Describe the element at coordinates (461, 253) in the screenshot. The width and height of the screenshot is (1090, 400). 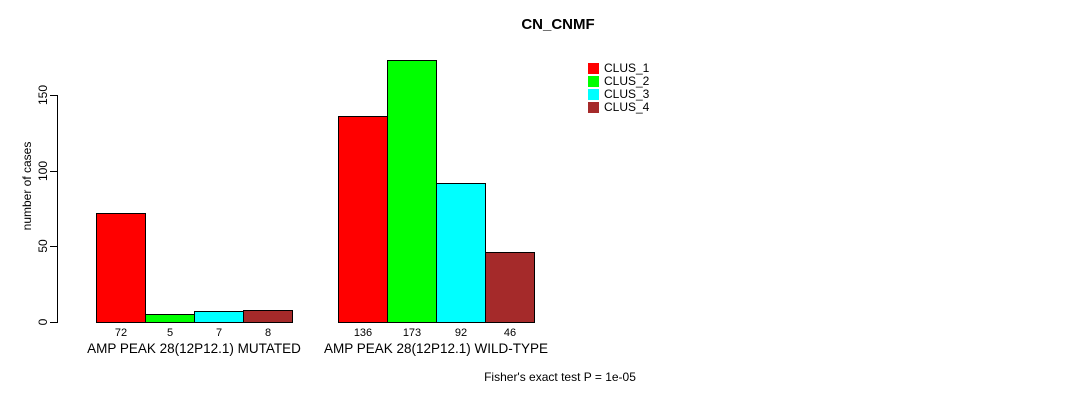
I see `bar-clus_3-group2` at that location.